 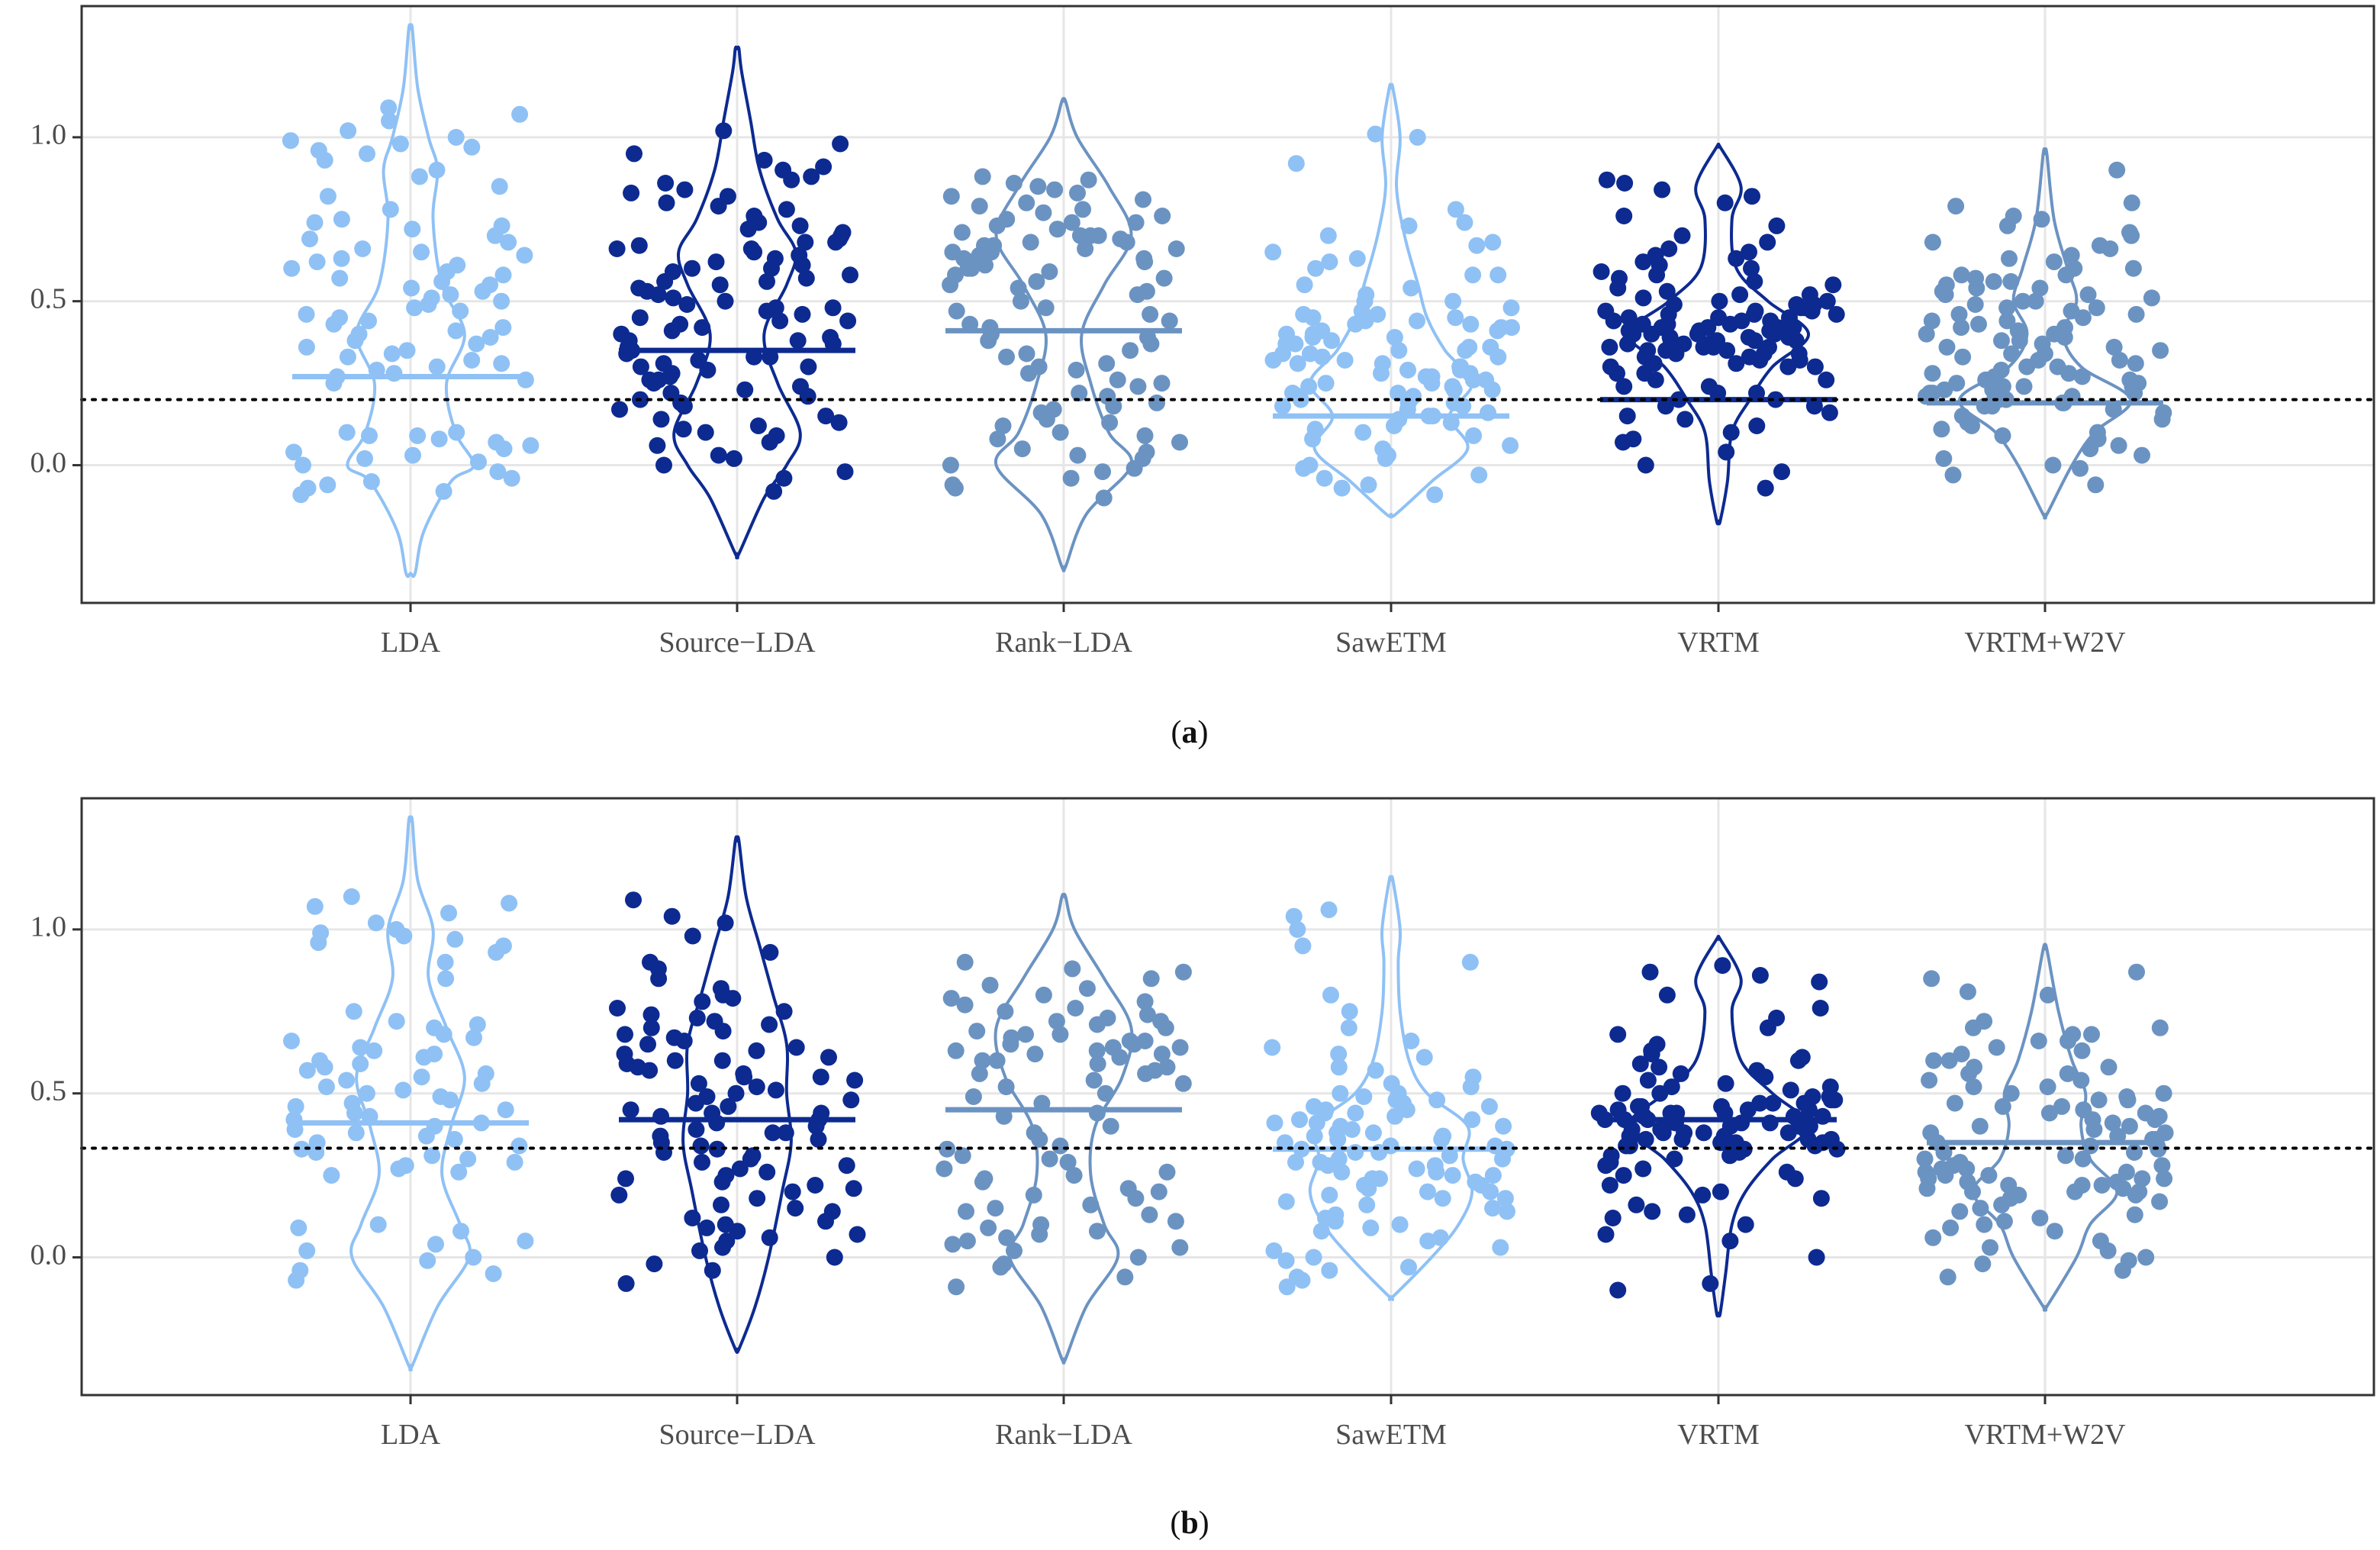 I want to click on panel-b-y-tick-label: 0.5, so click(x=49, y=1091).